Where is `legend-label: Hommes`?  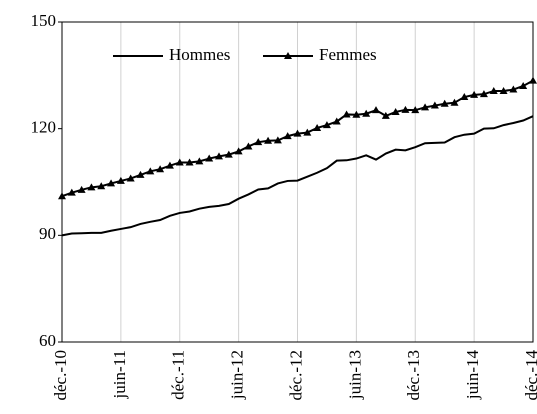 legend-label: Hommes is located at coordinates (199, 54).